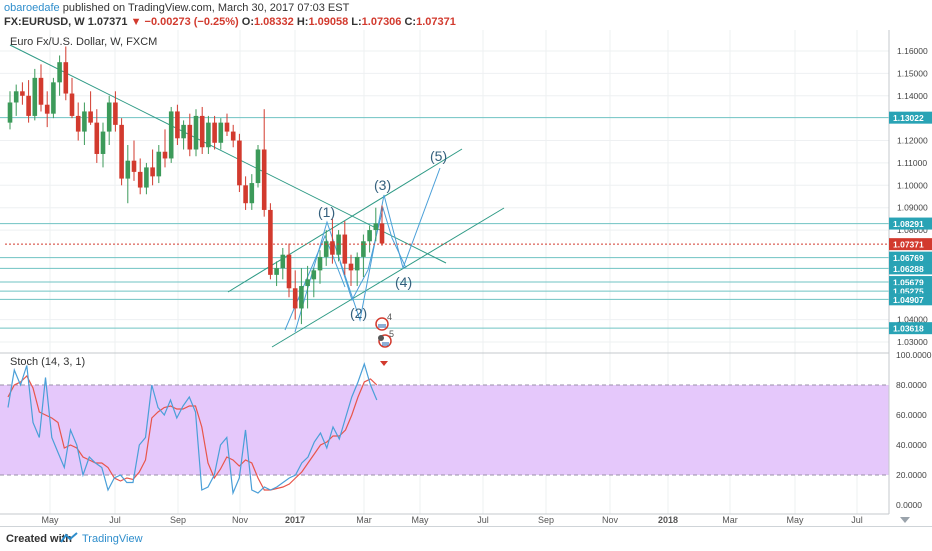  I want to click on last-price-label: 1.07371, so click(908, 245).